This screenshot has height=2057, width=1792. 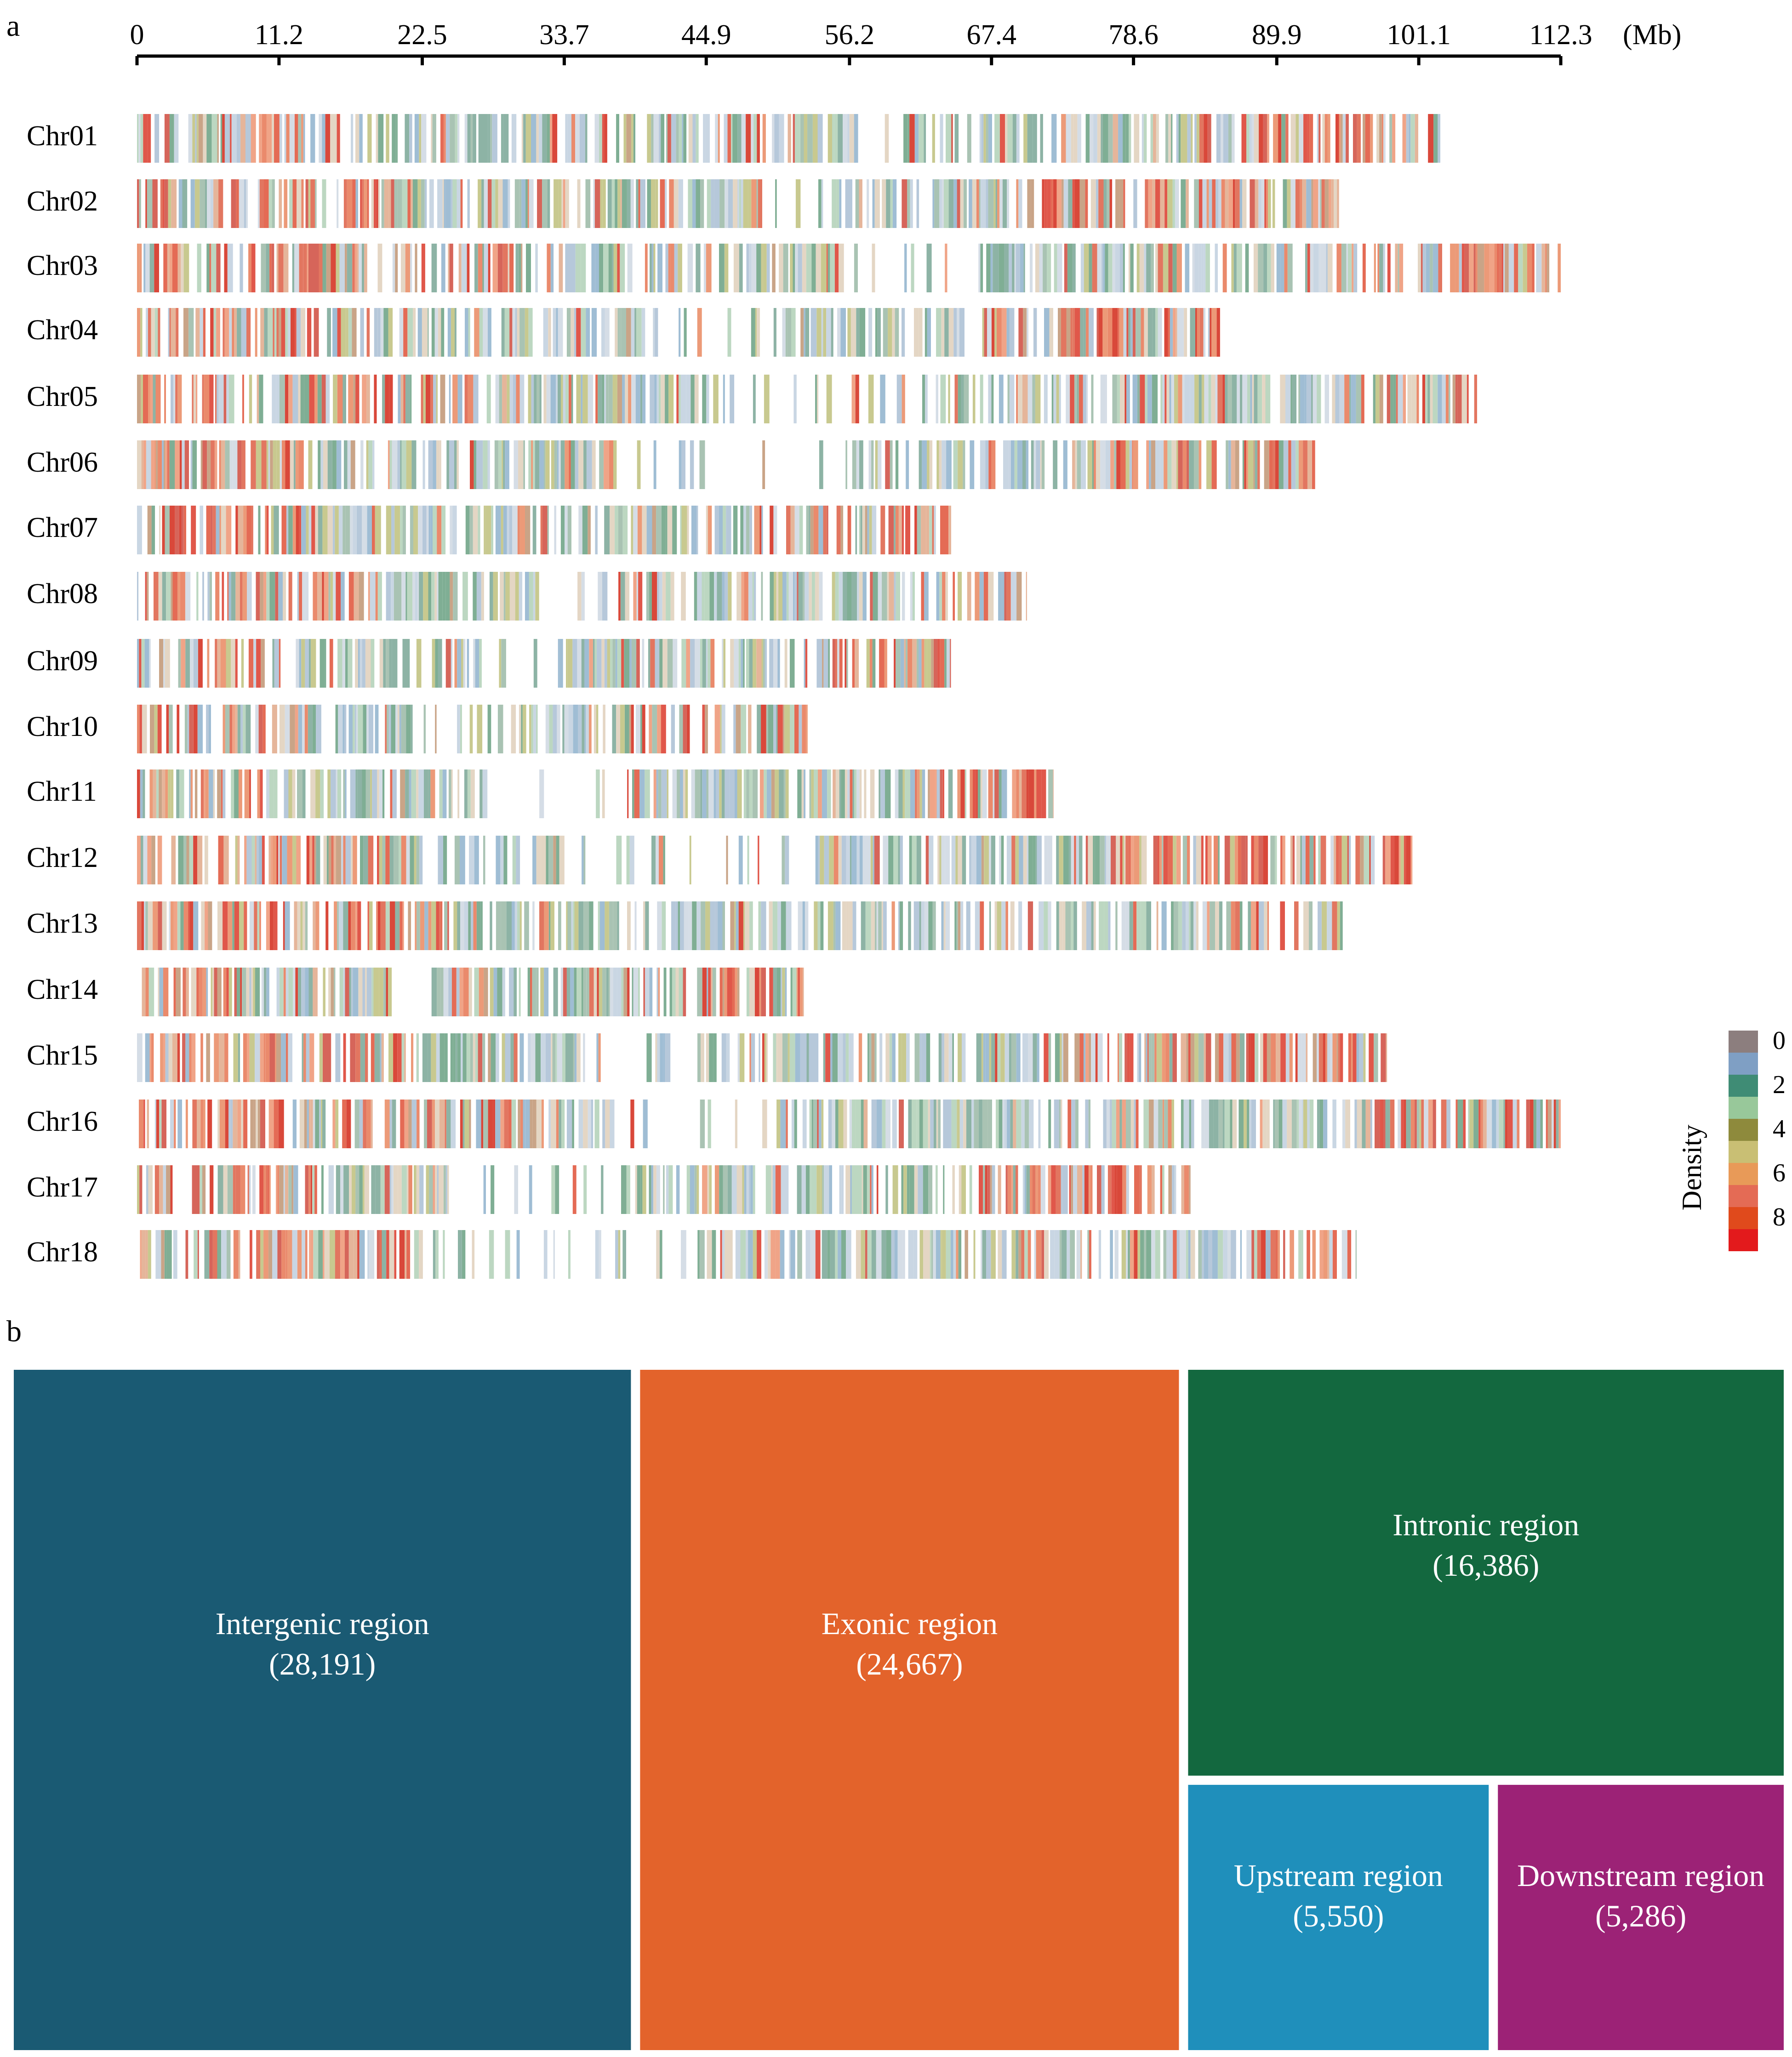 What do you see at coordinates (1744, 1108) in the screenshot?
I see `legend-swatch` at bounding box center [1744, 1108].